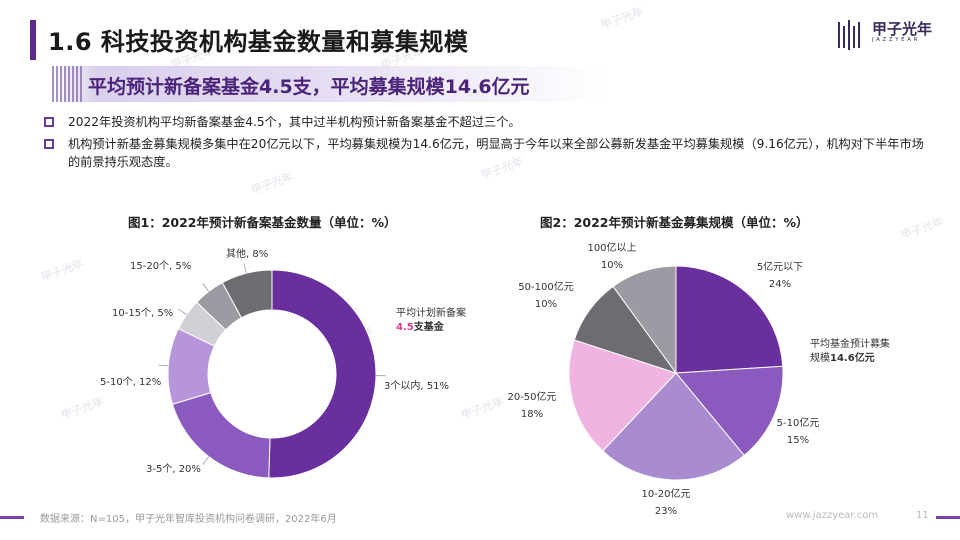 The image size is (960, 540). What do you see at coordinates (780, 284) in the screenshot?
I see `slice-label-value: 24%` at bounding box center [780, 284].